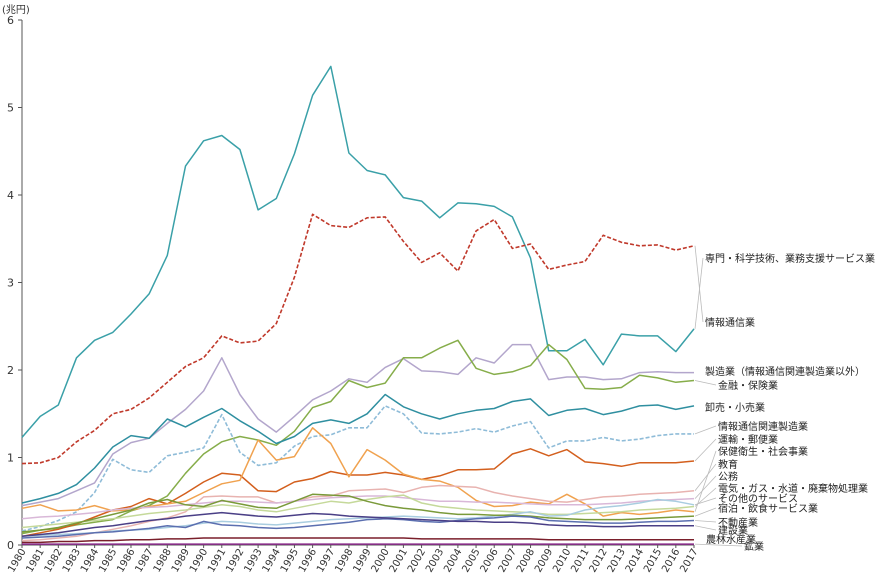 The height and width of the screenshot is (573, 885). Describe the element at coordinates (735, 407) in the screenshot. I see `series-label: 卸売・小売業` at that location.